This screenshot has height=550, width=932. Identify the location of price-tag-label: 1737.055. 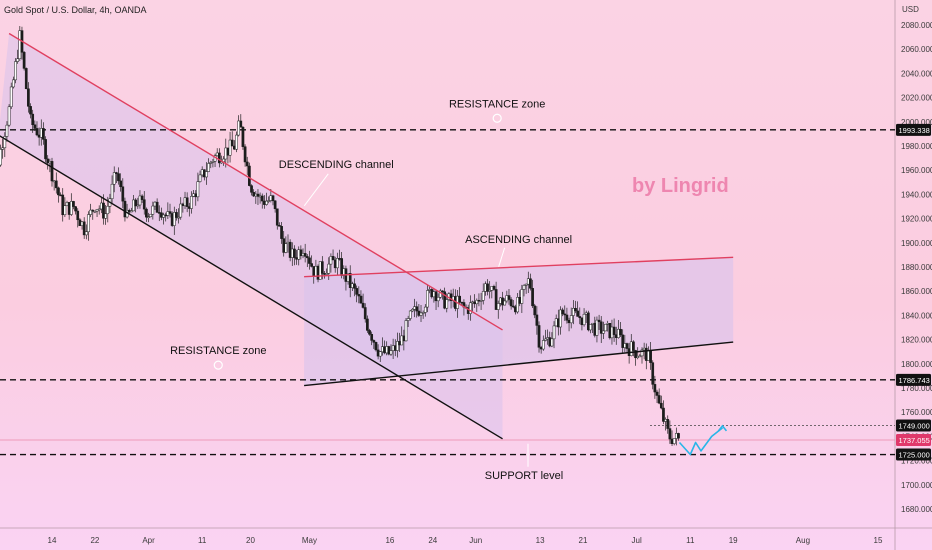
(914, 440).